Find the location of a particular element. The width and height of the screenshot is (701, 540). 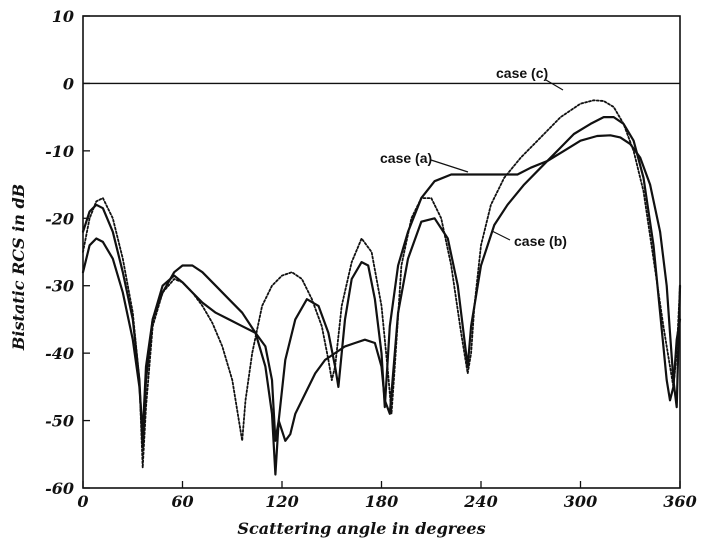

y-tick-label: -30 is located at coordinates (59, 286).